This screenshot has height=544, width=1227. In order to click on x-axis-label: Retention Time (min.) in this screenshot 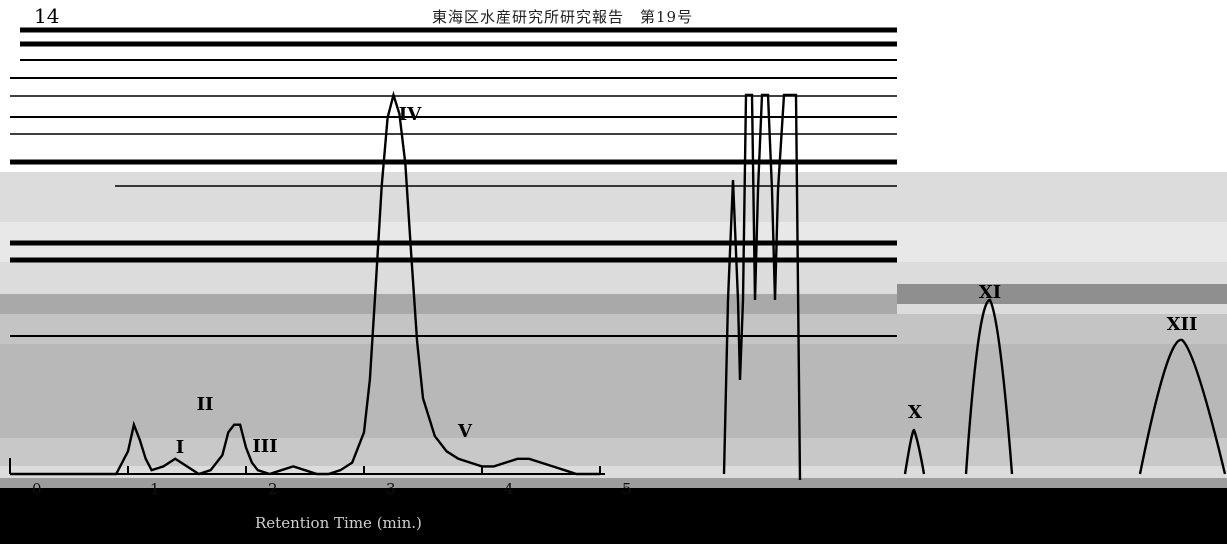, I will do `click(338, 523)`.